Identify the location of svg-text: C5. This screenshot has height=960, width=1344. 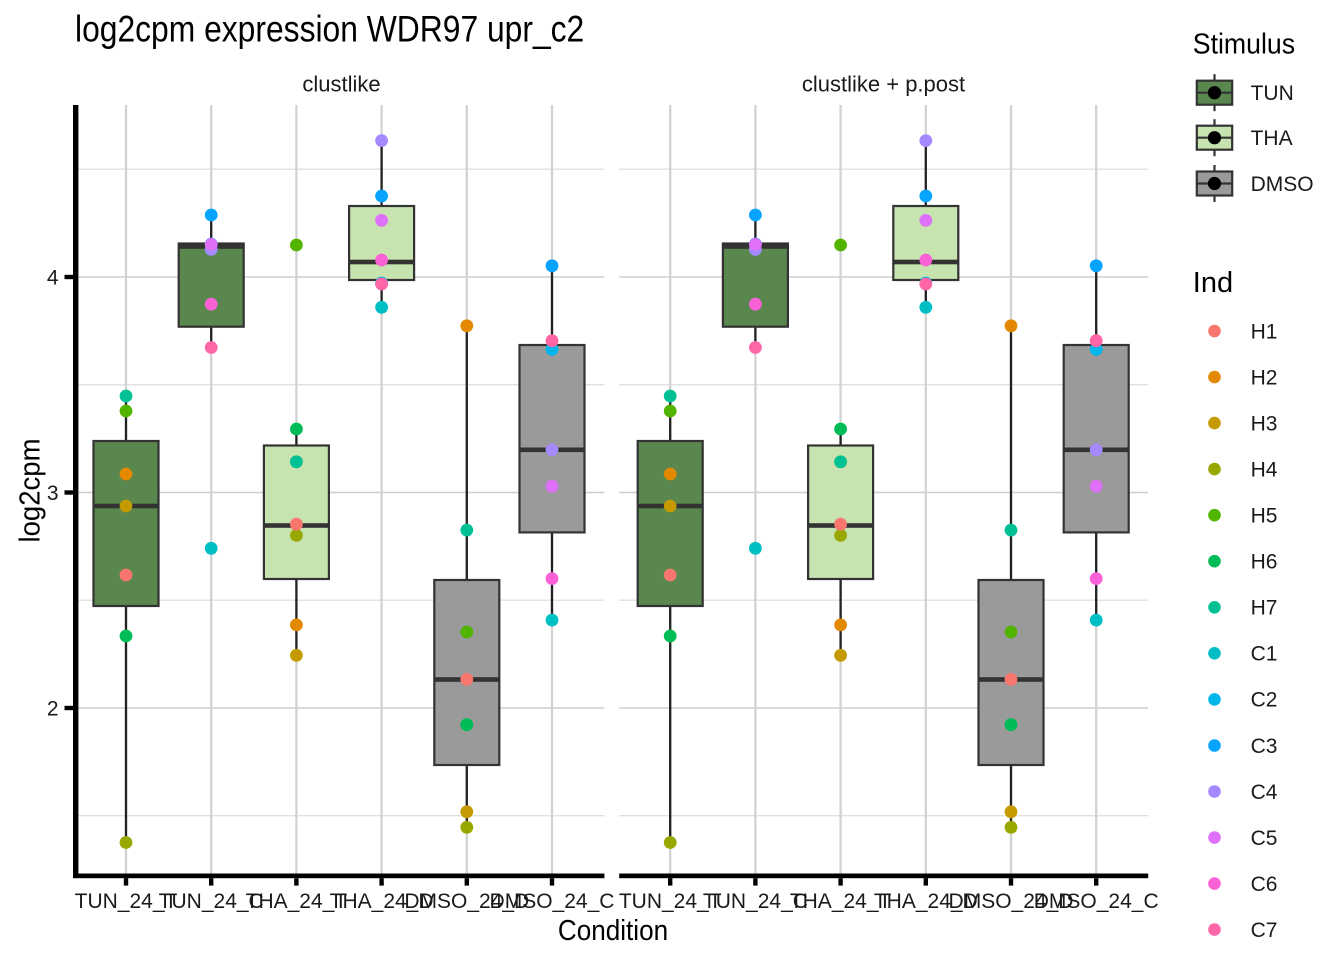
(1264, 838).